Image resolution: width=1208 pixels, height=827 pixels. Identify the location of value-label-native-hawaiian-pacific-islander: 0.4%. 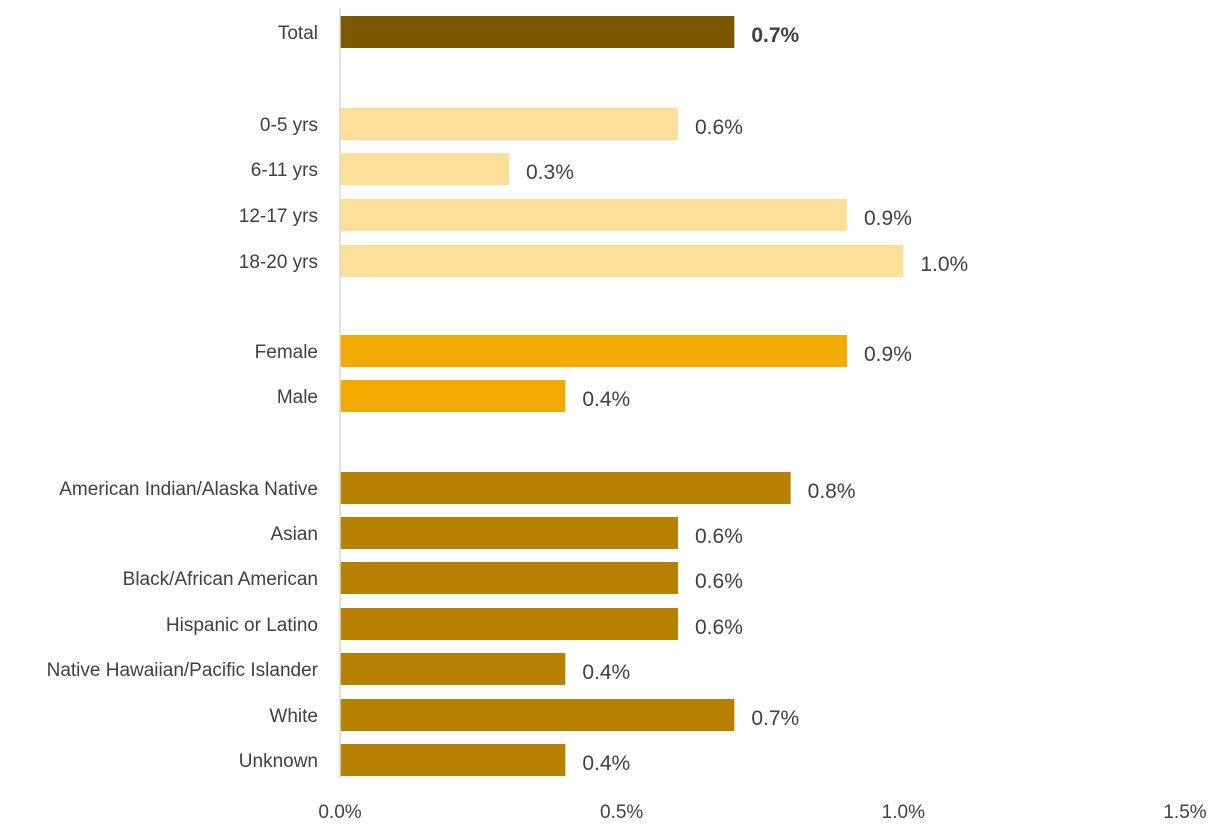
(606, 672).